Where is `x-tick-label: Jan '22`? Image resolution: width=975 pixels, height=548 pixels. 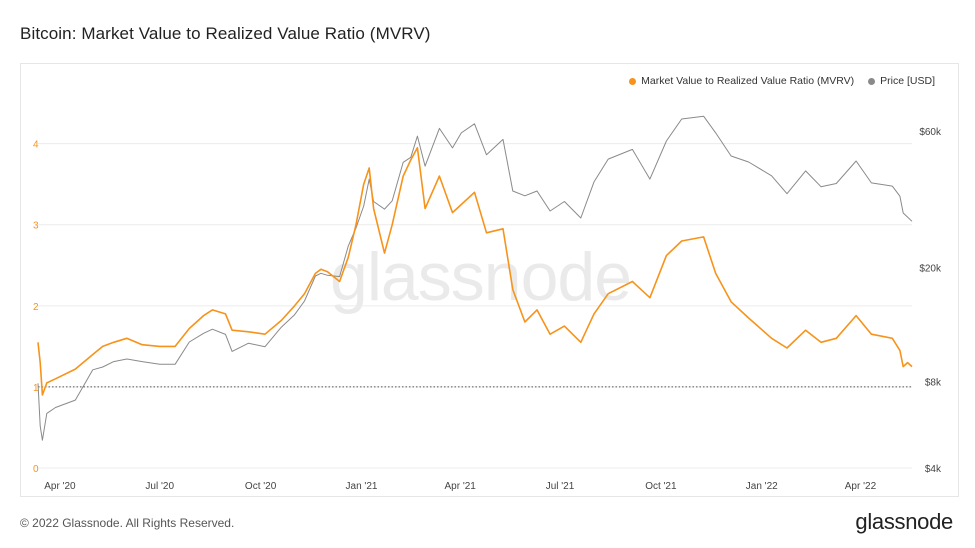
x-tick-label: Jan '22 is located at coordinates (762, 486).